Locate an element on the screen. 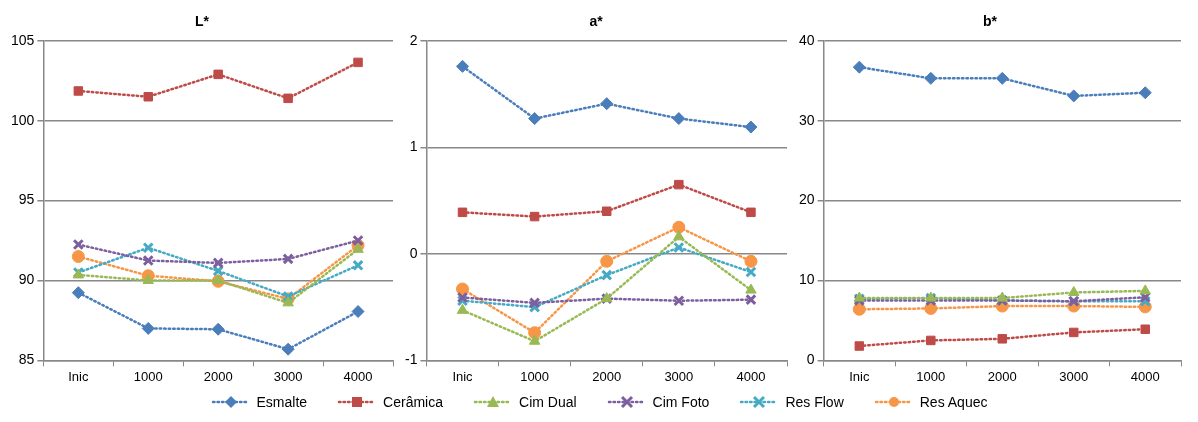 This screenshot has width=1198, height=422. chart-title: a* is located at coordinates (596, 21).